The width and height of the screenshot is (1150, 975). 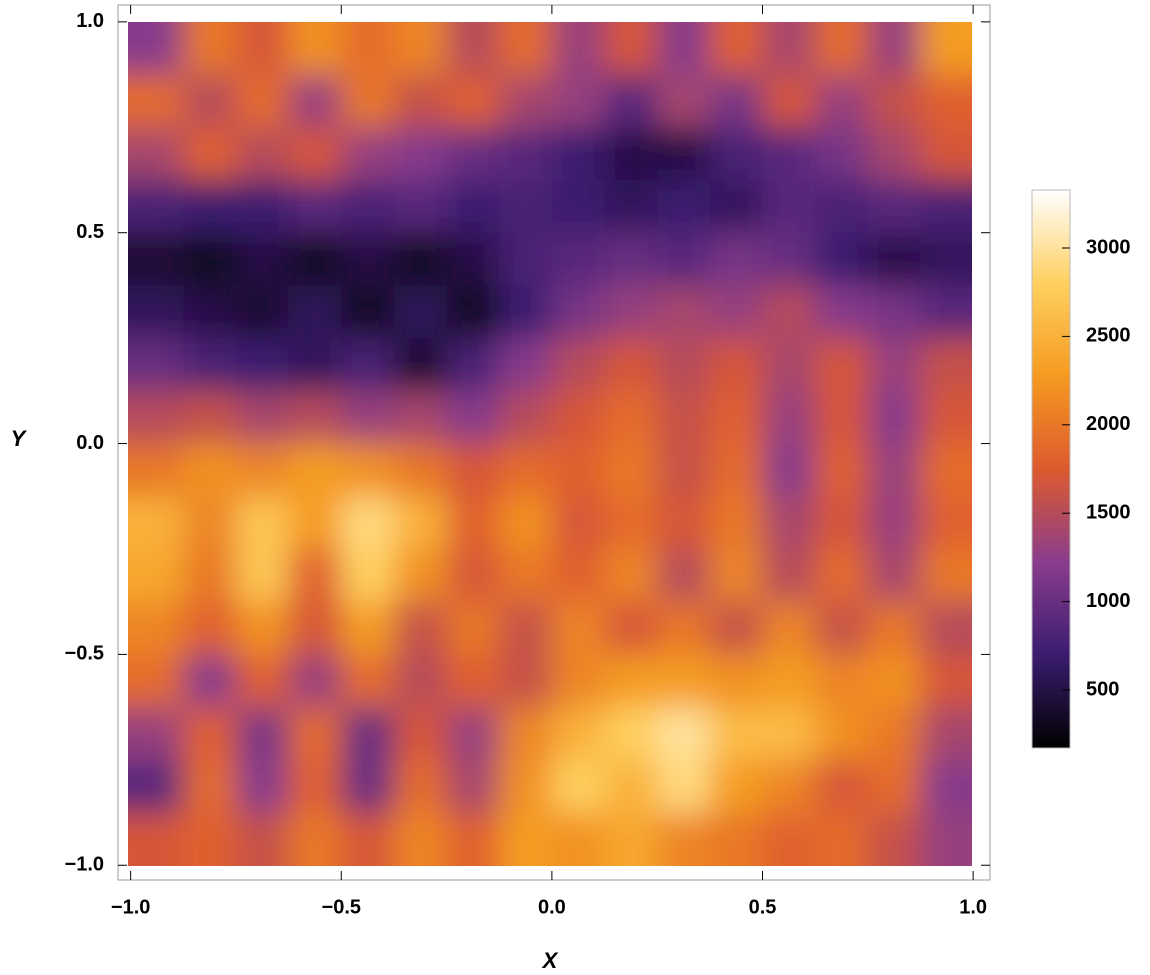 What do you see at coordinates (130, 907) in the screenshot?
I see `x-tick-label: −1.0` at bounding box center [130, 907].